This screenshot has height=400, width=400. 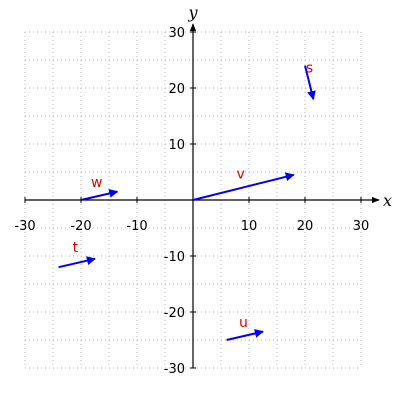 What do you see at coordinates (136, 226) in the screenshot?
I see `x-tick-label: -10` at bounding box center [136, 226].